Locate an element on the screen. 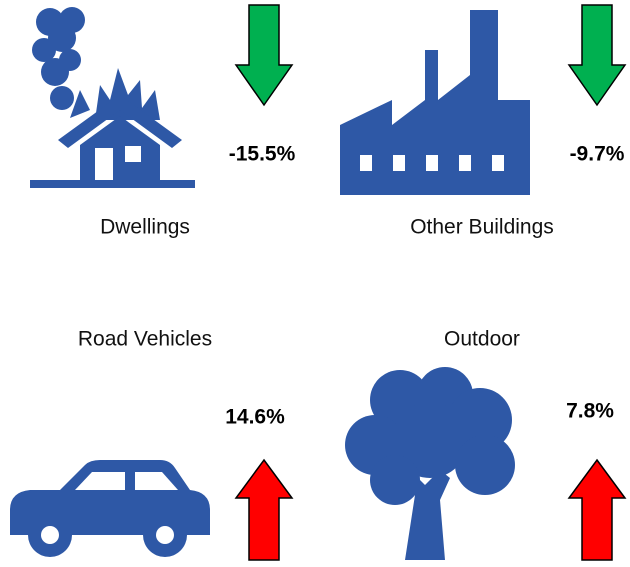 This screenshot has height=567, width=630. item-label: Outdoor is located at coordinates (482, 339).